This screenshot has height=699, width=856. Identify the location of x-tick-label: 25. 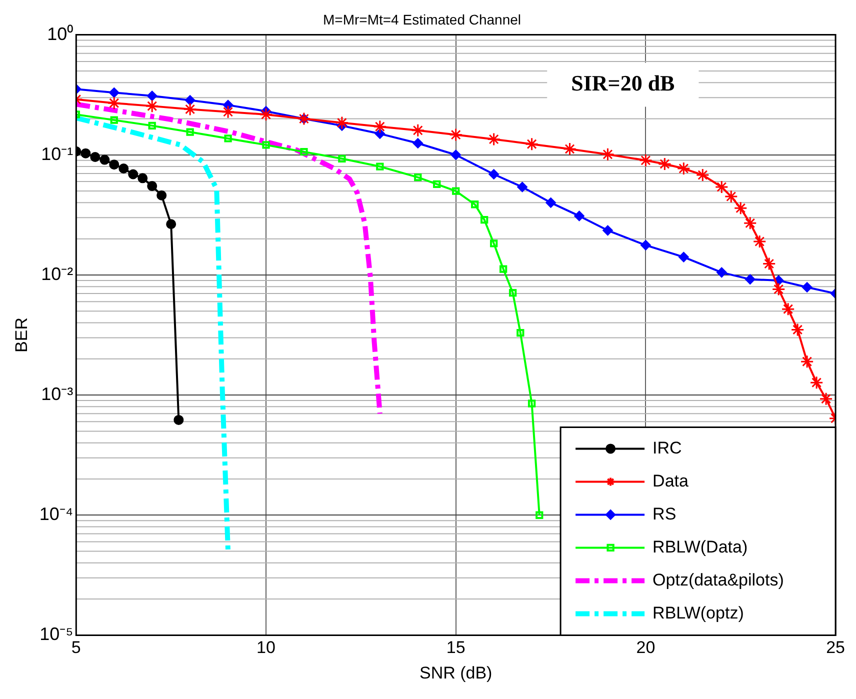
(836, 648).